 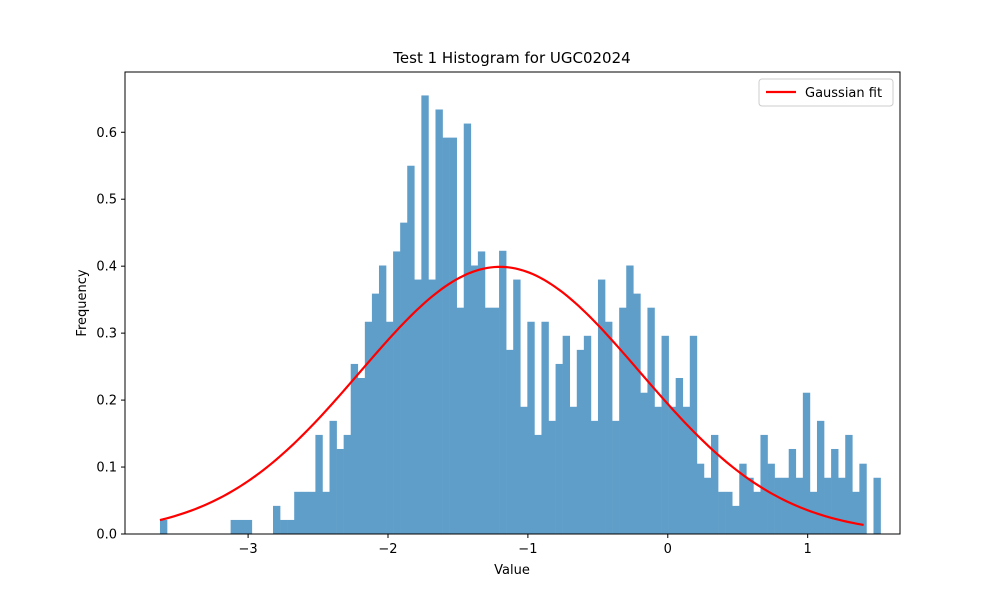 What do you see at coordinates (106, 401) in the screenshot?
I see `y-tick-label: 0.2` at bounding box center [106, 401].